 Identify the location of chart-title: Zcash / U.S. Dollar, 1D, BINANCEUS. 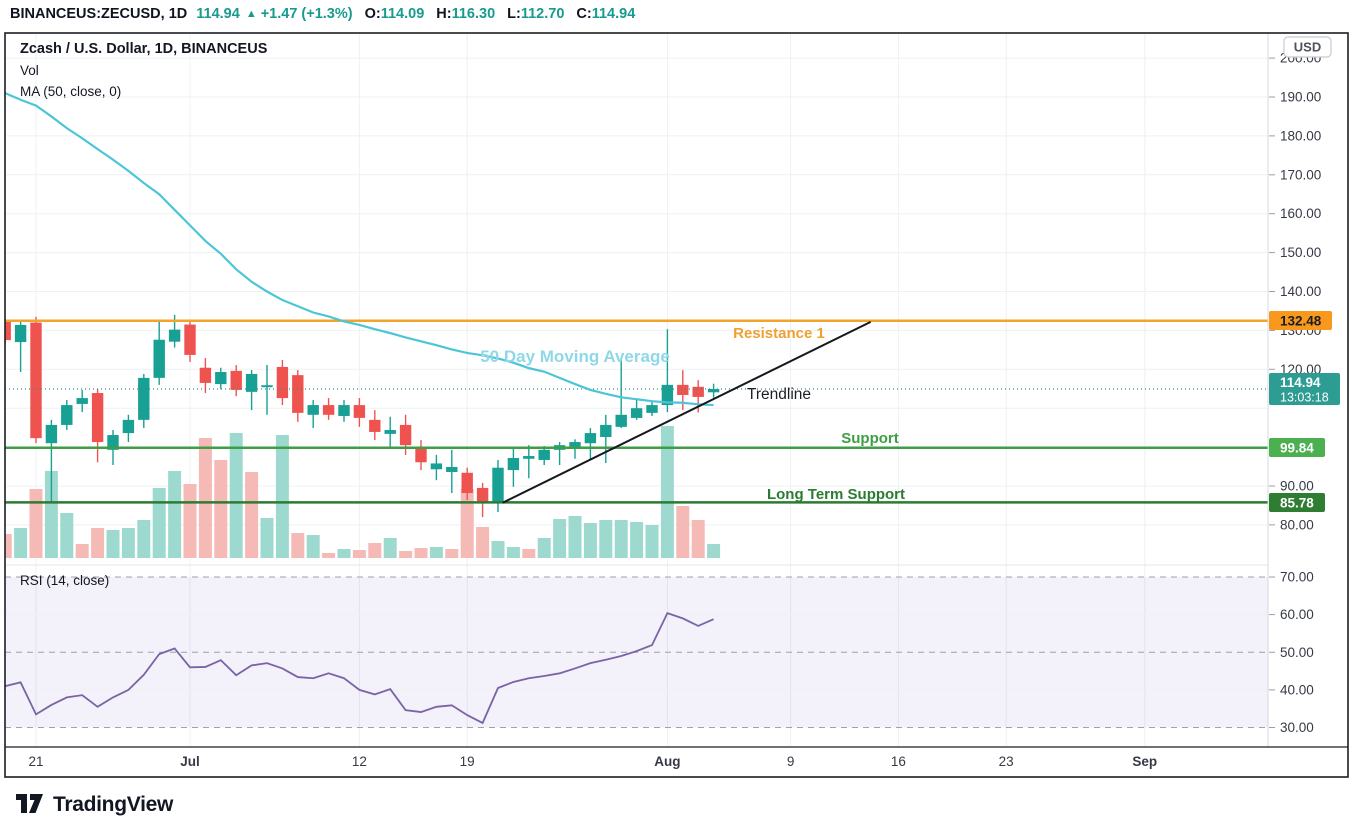
(144, 49).